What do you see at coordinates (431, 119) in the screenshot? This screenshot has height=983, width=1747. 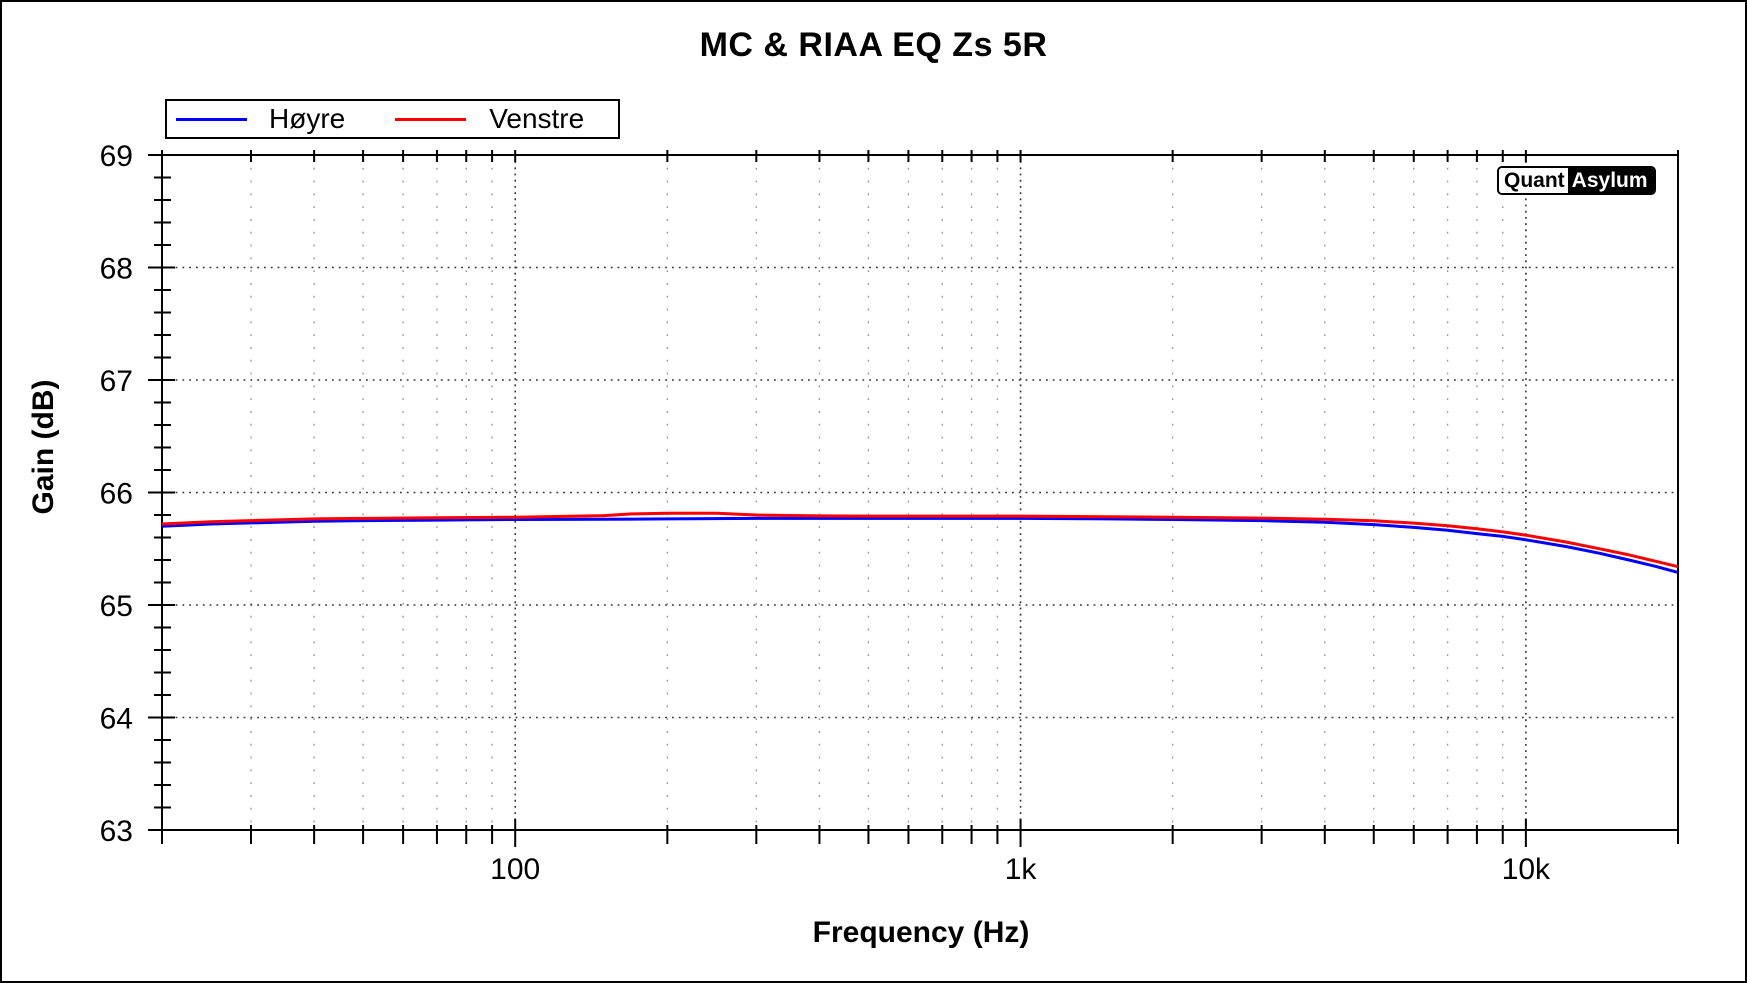 I see `legend-line-venstre` at bounding box center [431, 119].